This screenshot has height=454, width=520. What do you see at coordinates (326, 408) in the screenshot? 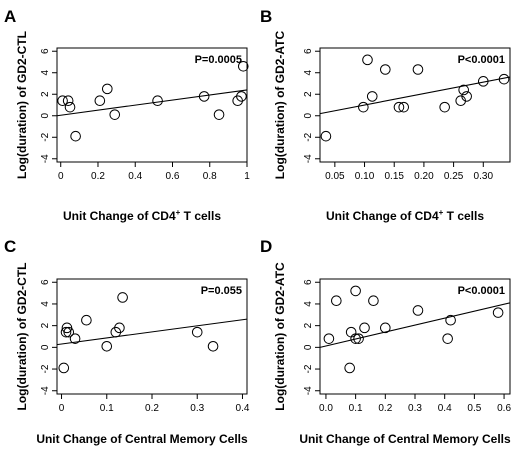
I see `panel-d-x-tick-label: 0.0` at bounding box center [326, 408].